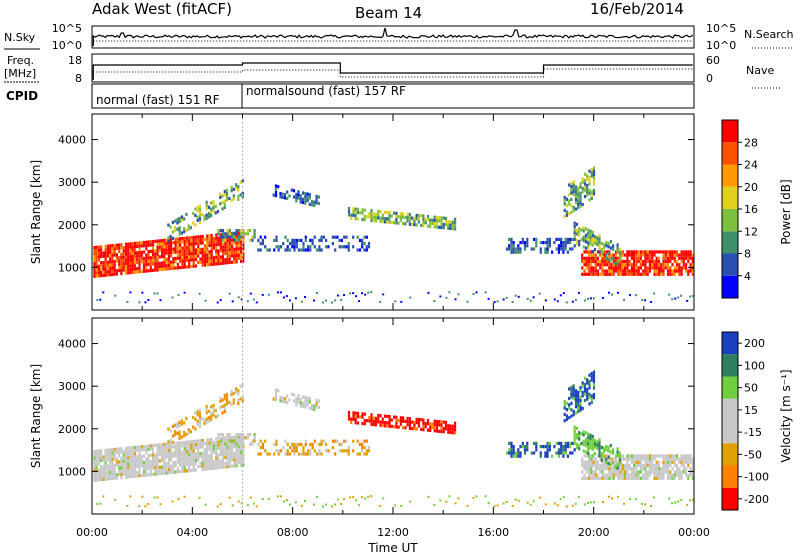  I want to click on colorbar-tick-label: -100, so click(756, 477).